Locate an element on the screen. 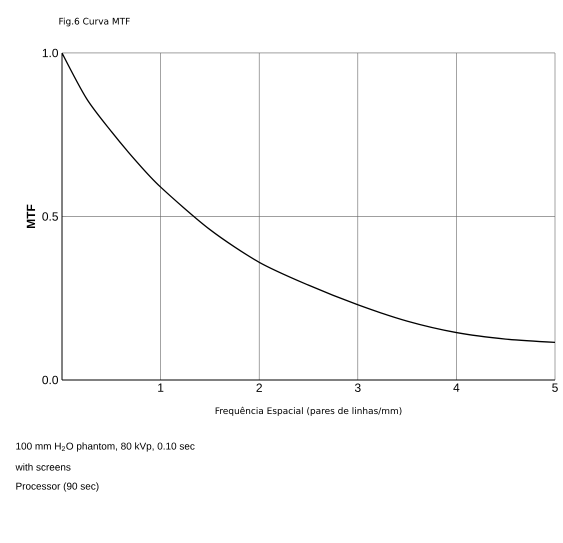  x-axis-title: Frequência Espacial (pares de linhas/mm) is located at coordinates (309, 411).